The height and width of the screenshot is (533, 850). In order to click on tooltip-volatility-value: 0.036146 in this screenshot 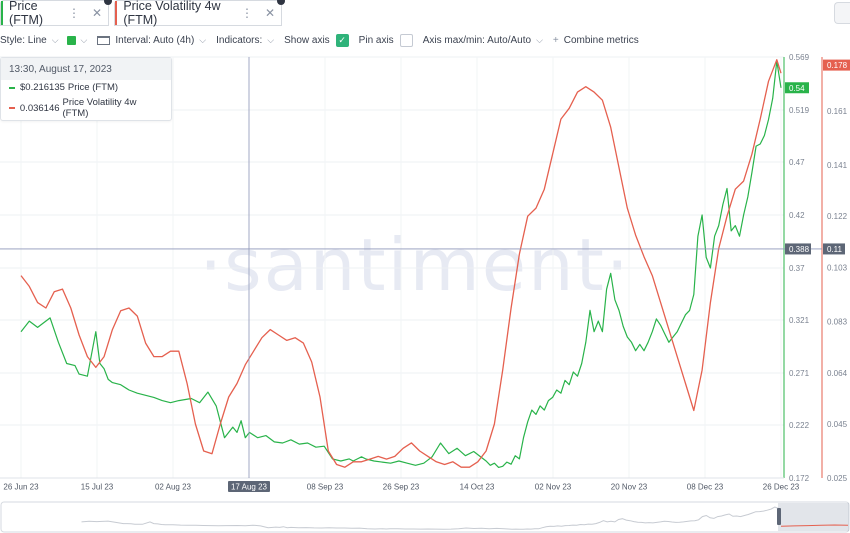, I will do `click(39, 108)`.